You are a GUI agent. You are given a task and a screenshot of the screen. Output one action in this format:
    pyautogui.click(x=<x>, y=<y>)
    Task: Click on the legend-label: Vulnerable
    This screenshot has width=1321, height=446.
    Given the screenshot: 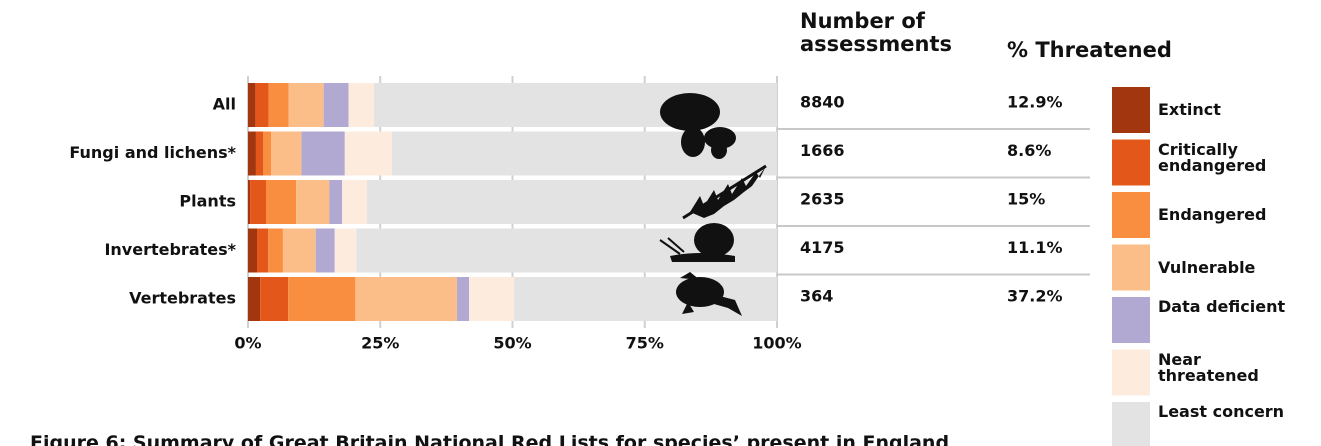 What is the action you would take?
    pyautogui.click(x=1207, y=267)
    